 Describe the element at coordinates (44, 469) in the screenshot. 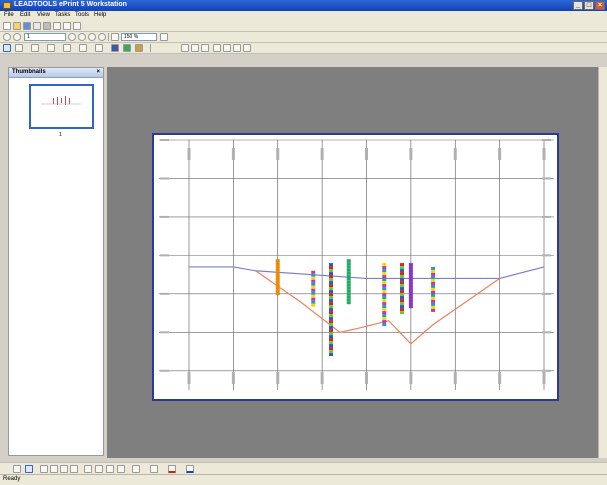

I see `draw-icon` at that location.